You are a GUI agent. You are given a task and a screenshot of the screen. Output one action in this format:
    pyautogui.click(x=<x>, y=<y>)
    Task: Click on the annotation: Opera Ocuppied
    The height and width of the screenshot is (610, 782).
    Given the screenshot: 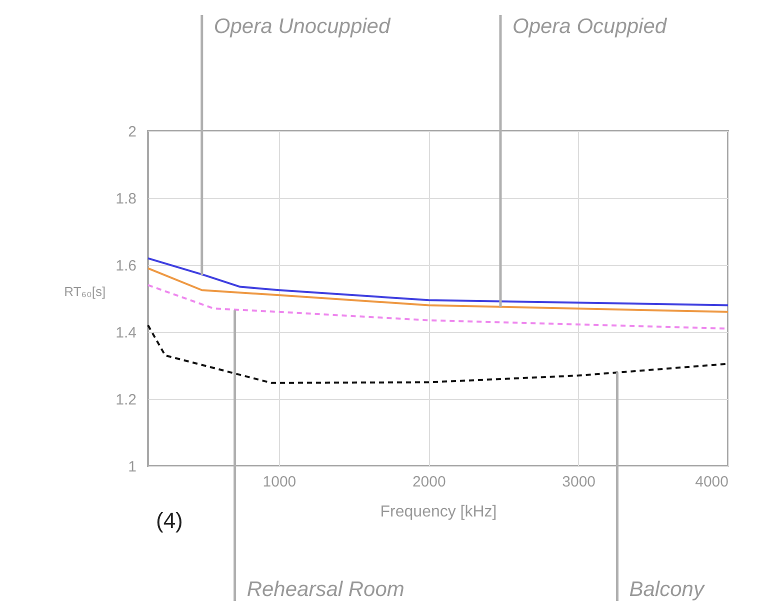 What is the action you would take?
    pyautogui.click(x=590, y=26)
    